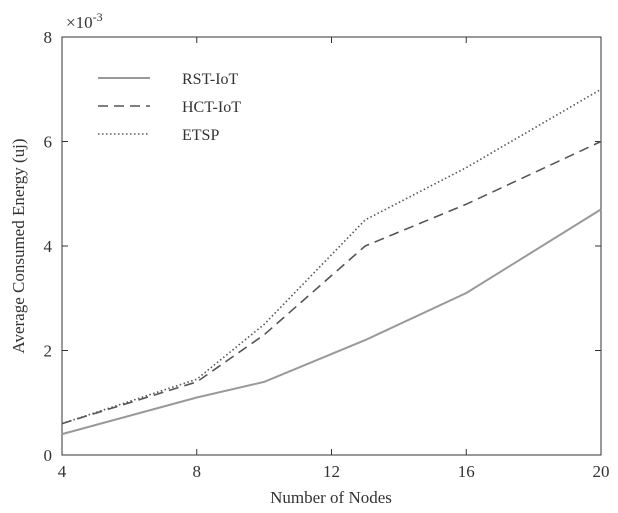 Image resolution: width=618 pixels, height=513 pixels. I want to click on x-tick-label: 4, so click(62, 471).